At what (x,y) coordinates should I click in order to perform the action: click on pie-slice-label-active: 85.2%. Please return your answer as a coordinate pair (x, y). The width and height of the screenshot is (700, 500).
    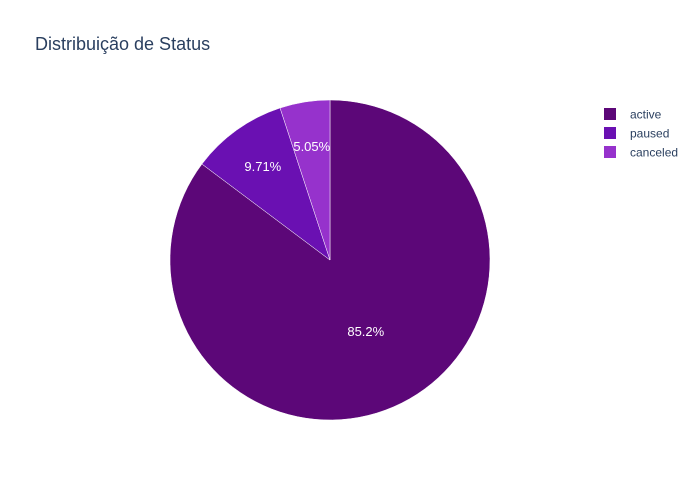
    Looking at the image, I should click on (365, 331).